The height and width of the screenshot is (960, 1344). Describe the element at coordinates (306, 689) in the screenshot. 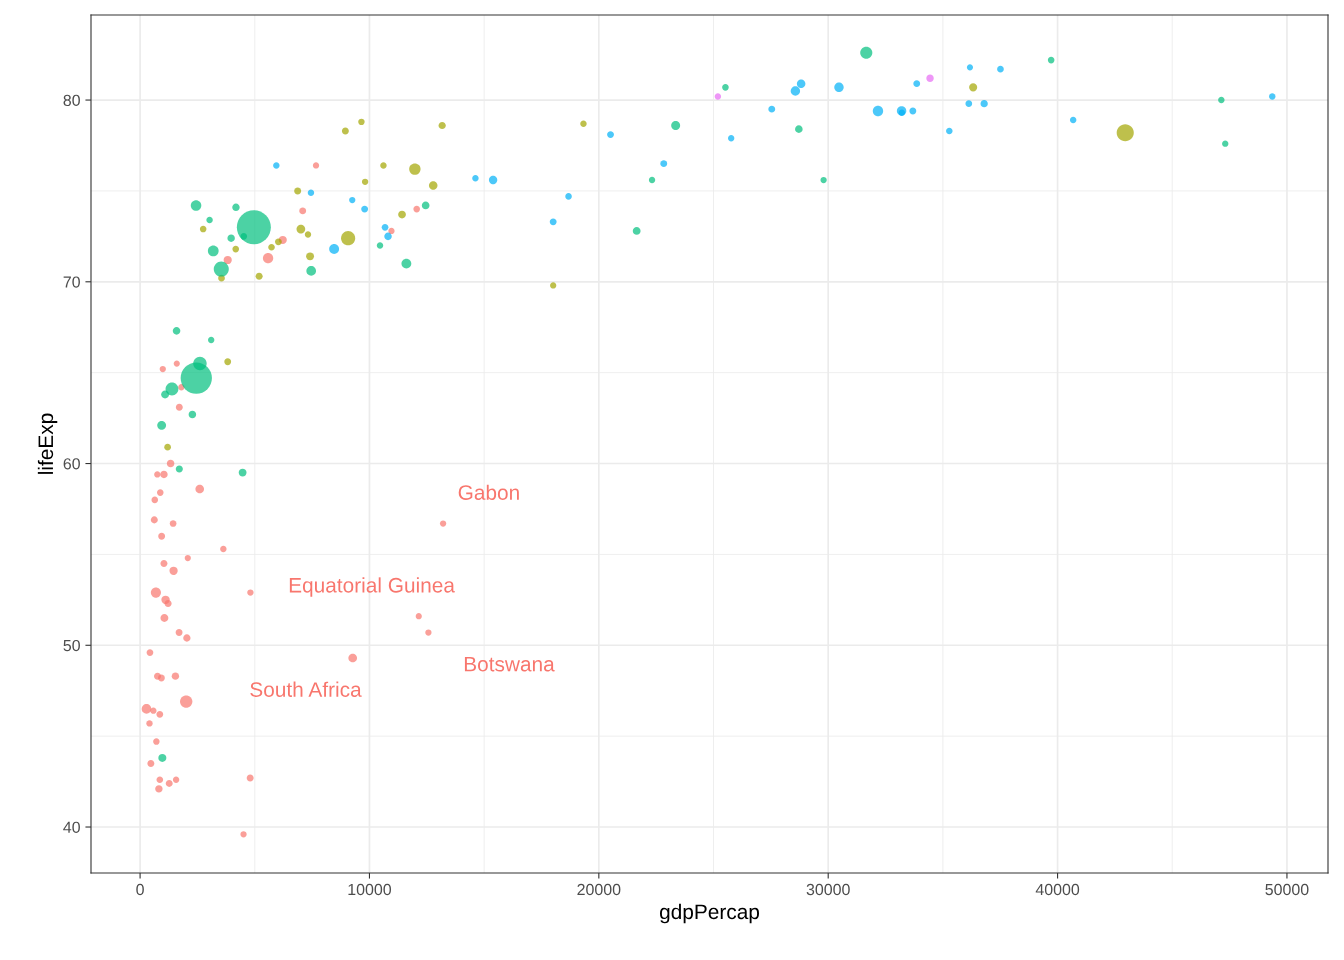

I see `annotation: South Africa` at that location.